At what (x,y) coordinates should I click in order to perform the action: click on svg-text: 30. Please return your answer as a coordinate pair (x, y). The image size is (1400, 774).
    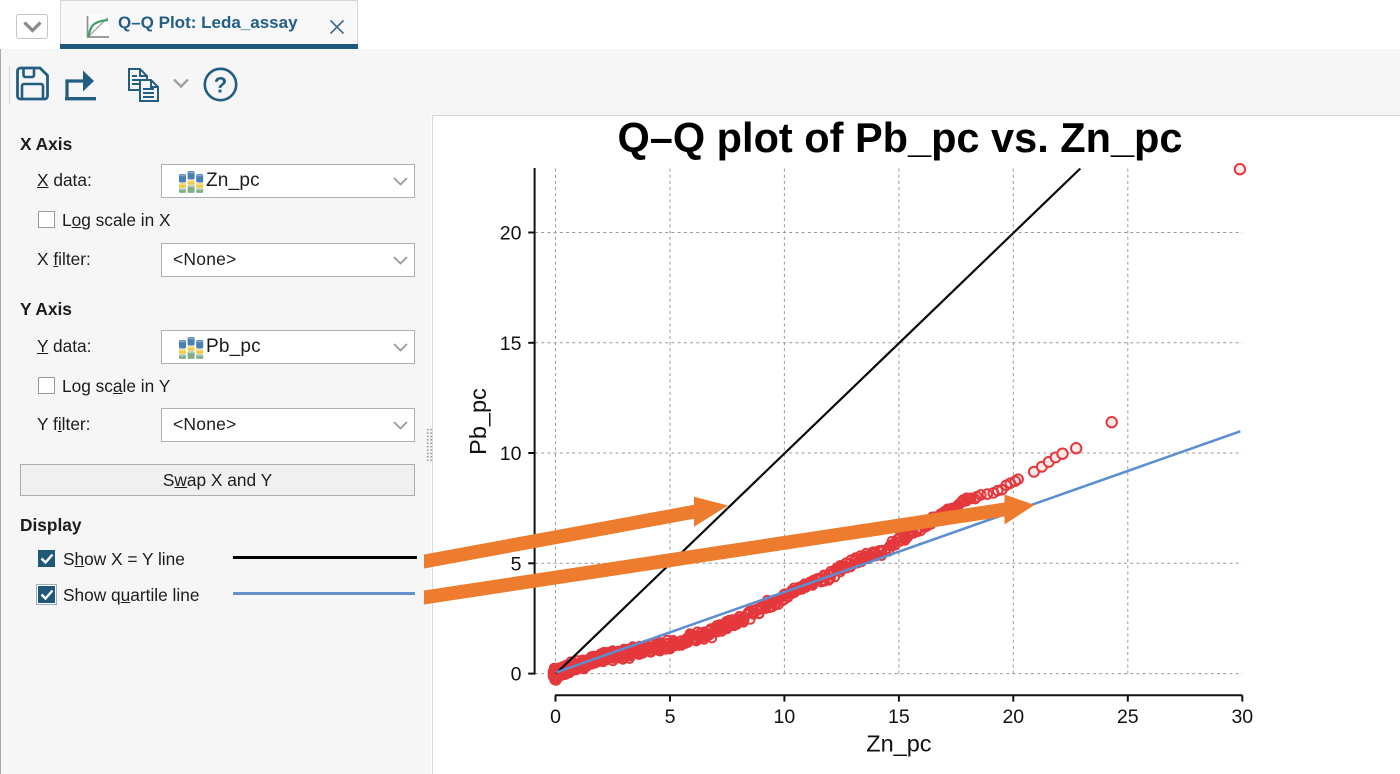
    Looking at the image, I should click on (1242, 717).